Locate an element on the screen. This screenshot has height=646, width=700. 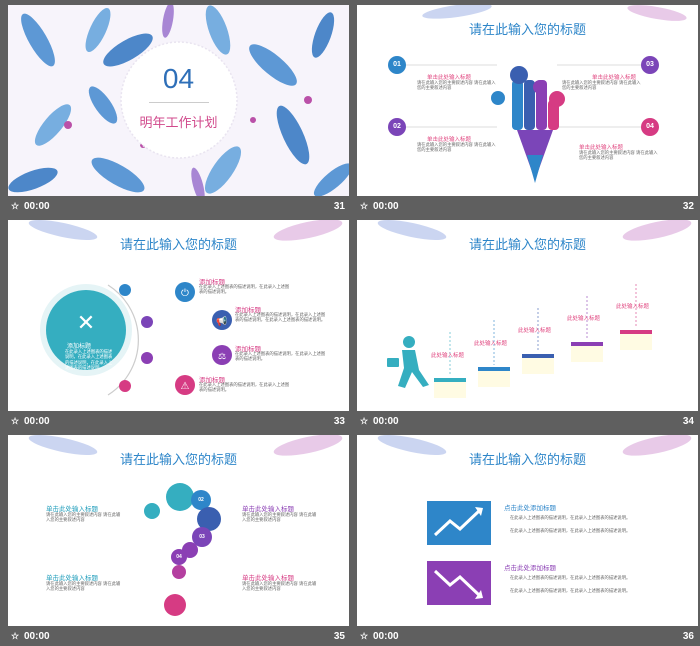
trend-down-tile is located at coordinates (459, 583).